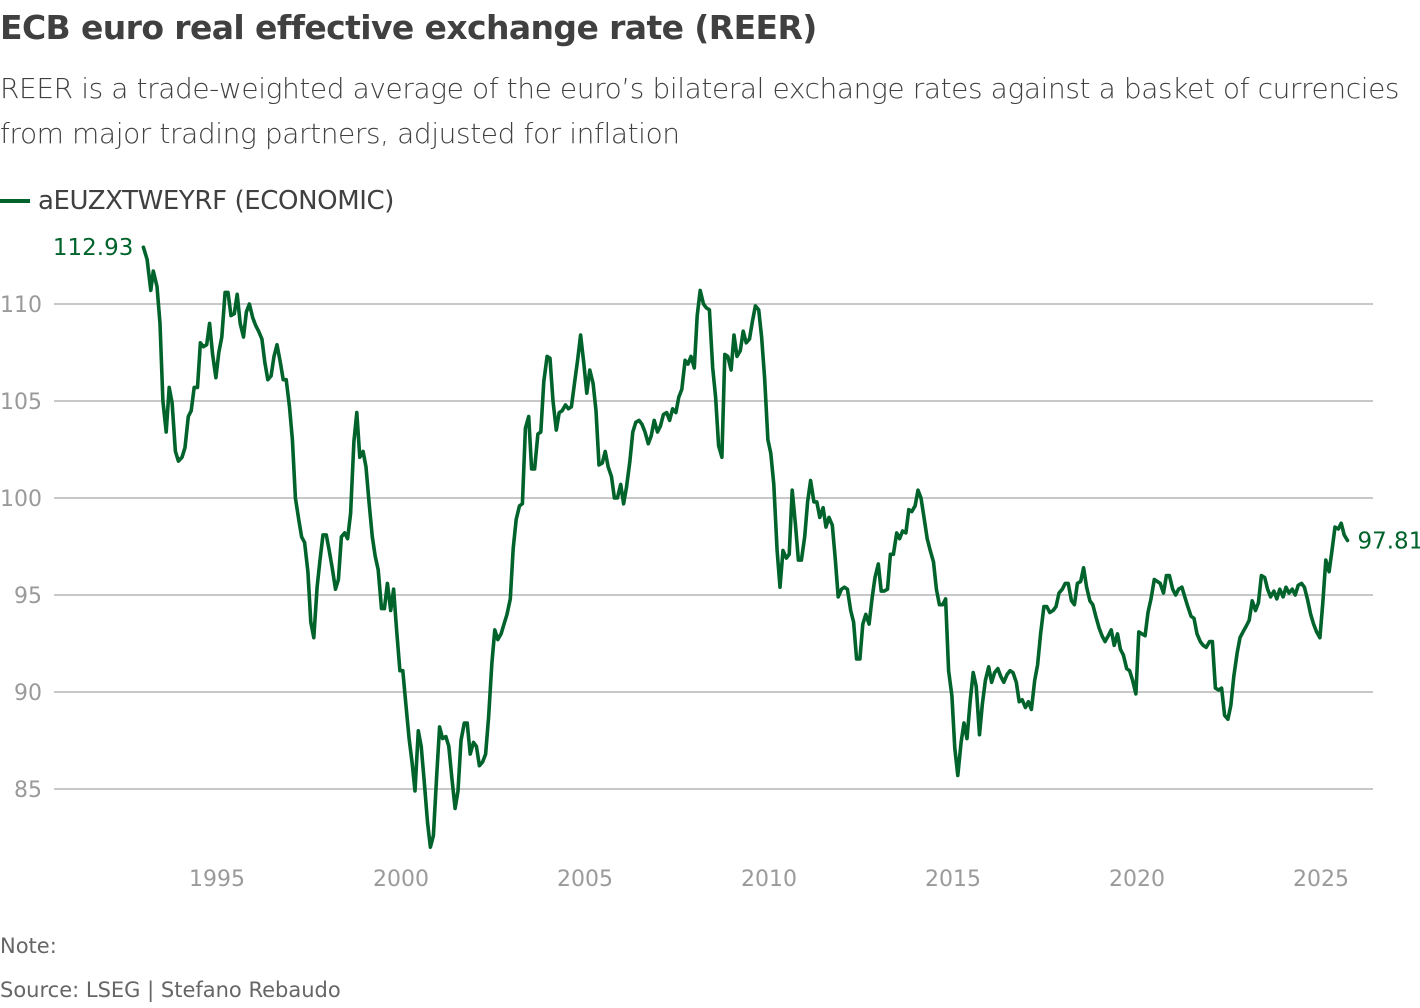 This screenshot has height=1008, width=1420. What do you see at coordinates (21, 305) in the screenshot?
I see `y-tick-label-110: 110` at bounding box center [21, 305].